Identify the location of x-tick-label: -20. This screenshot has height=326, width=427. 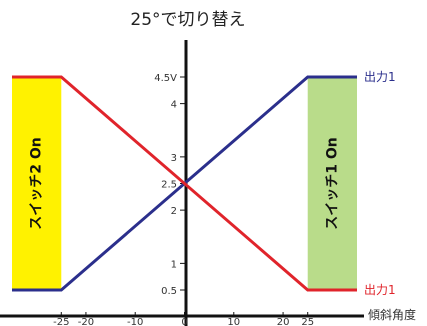
(86, 321).